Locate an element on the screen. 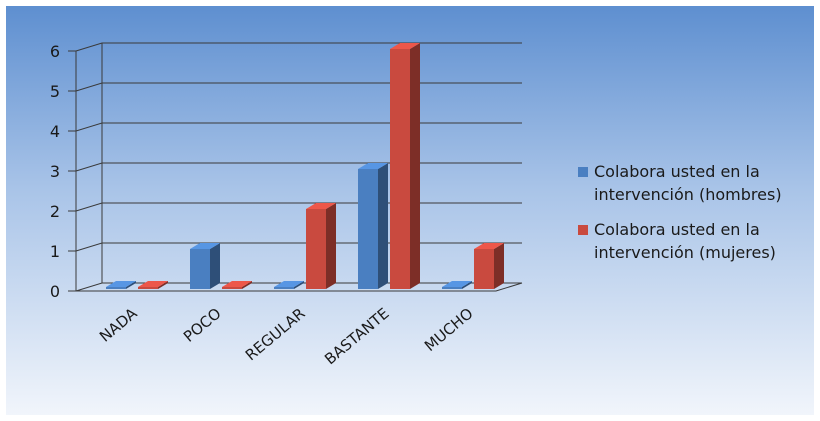  y-tick-label-5: 5 is located at coordinates (55, 91).